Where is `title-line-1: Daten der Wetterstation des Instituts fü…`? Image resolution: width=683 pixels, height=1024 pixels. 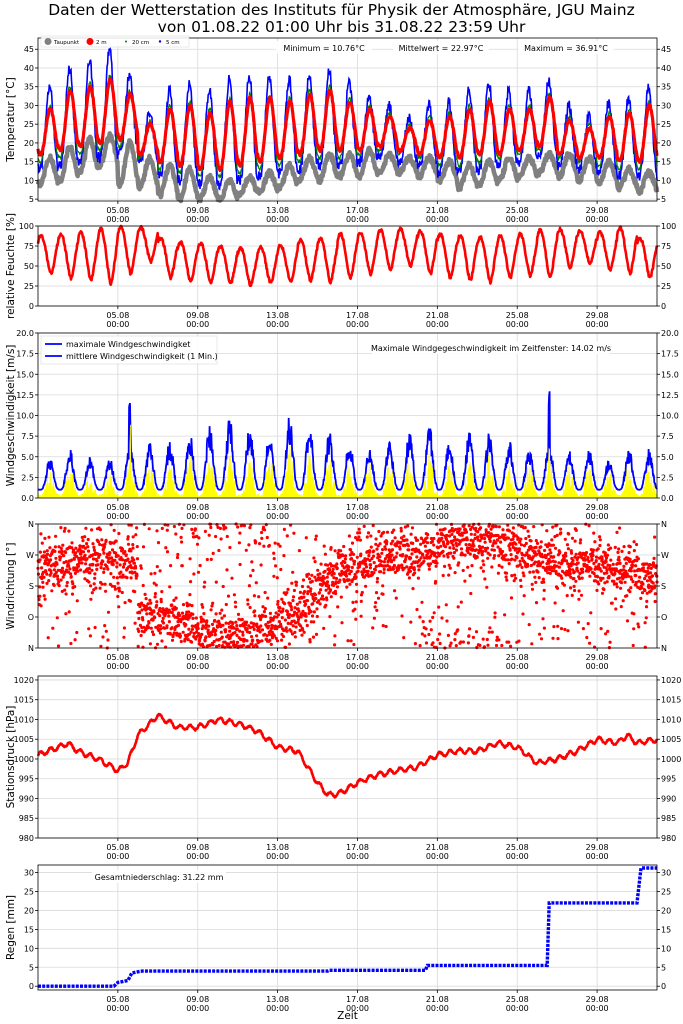
title-line-1: Daten der Wetterstation des Instituts fü… is located at coordinates (341, 10).